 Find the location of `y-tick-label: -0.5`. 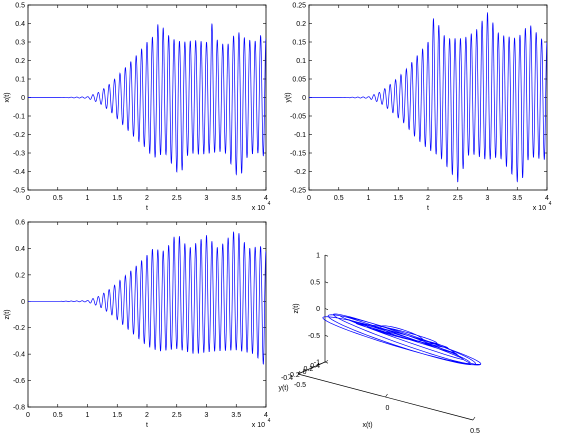

y-tick-label: -0.5 is located at coordinates (19, 191).